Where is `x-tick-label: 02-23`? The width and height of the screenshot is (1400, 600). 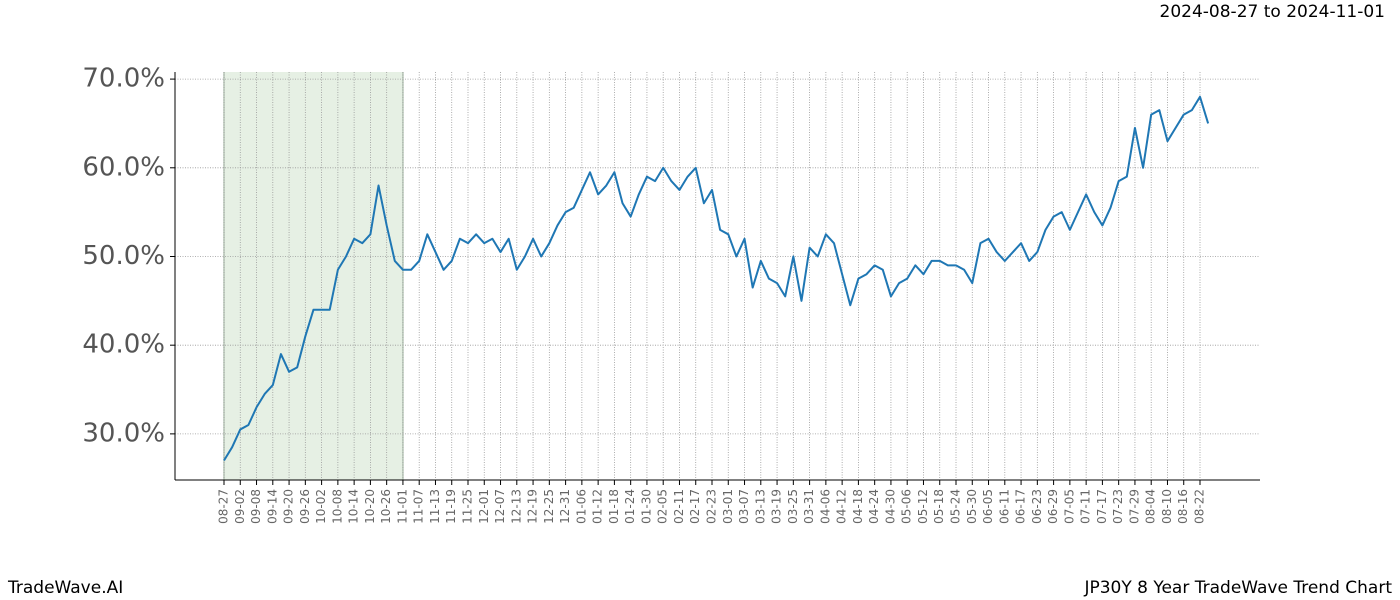
x-tick-label: 02-23 is located at coordinates (712, 506).